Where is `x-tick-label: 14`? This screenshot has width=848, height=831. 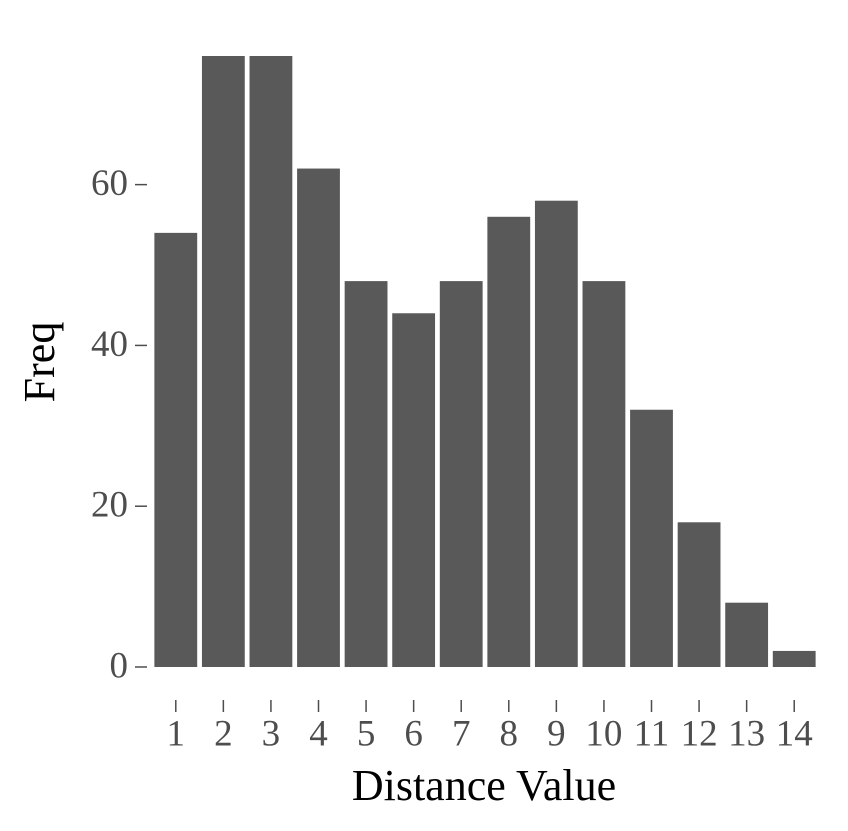
x-tick-label: 14 is located at coordinates (794, 733).